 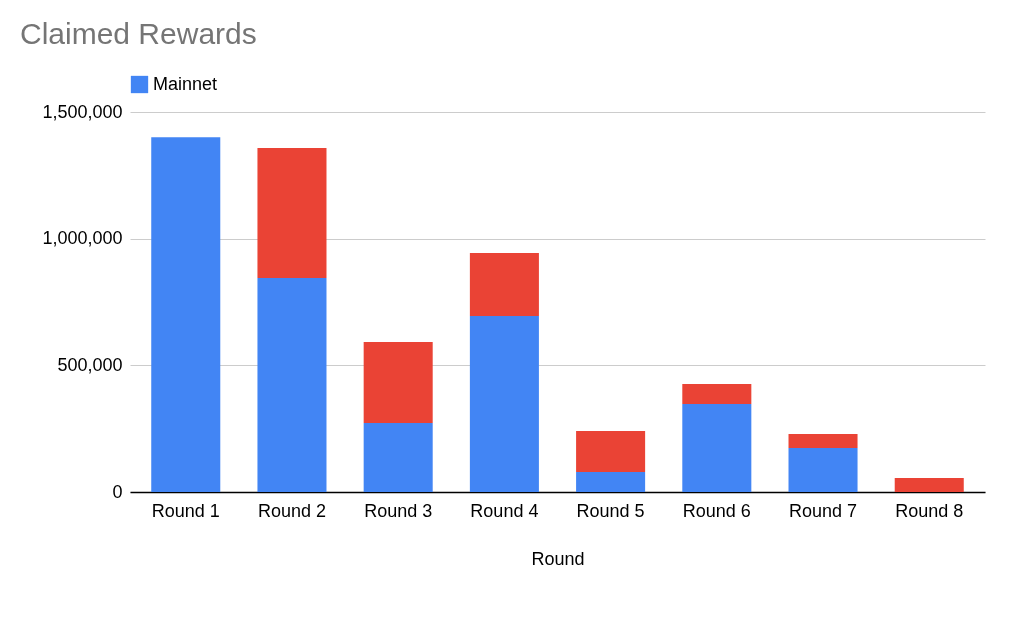 What do you see at coordinates (558, 558) in the screenshot?
I see `x-axis-title: Round` at bounding box center [558, 558].